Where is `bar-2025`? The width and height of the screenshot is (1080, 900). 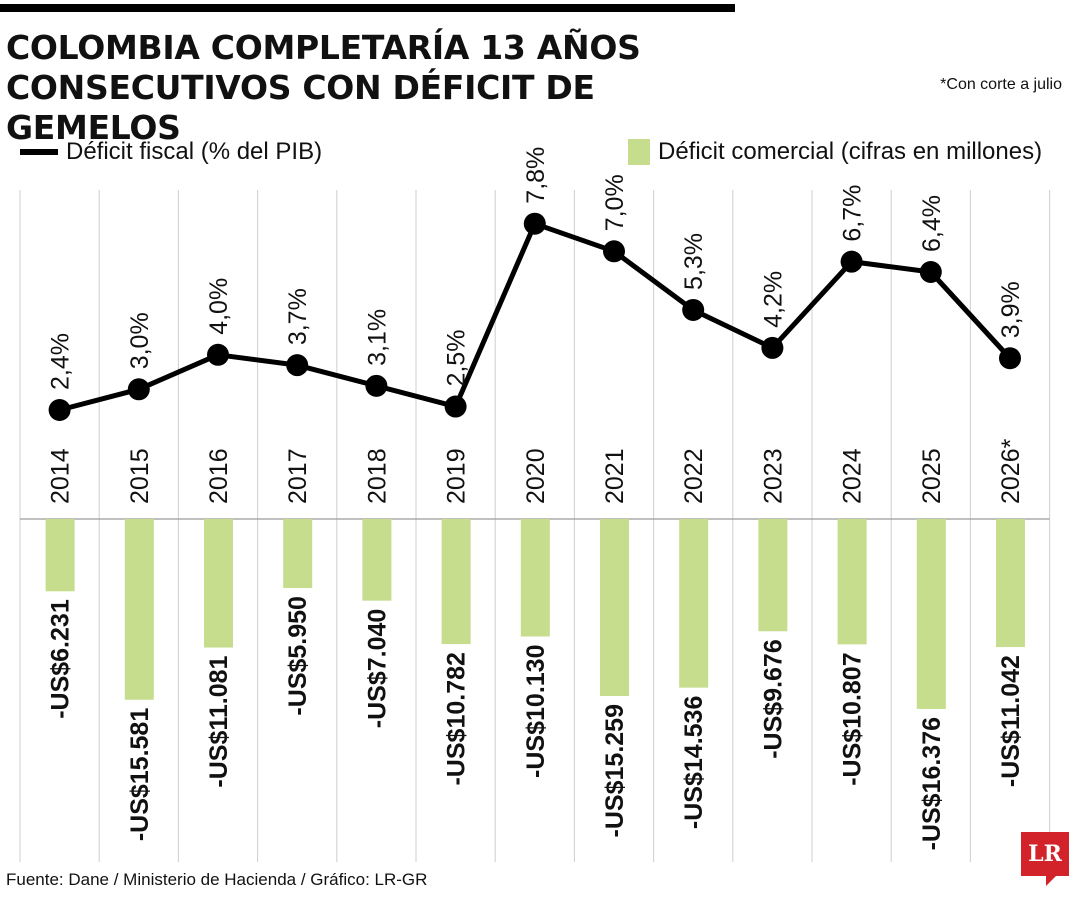
bar-2025 is located at coordinates (931, 614).